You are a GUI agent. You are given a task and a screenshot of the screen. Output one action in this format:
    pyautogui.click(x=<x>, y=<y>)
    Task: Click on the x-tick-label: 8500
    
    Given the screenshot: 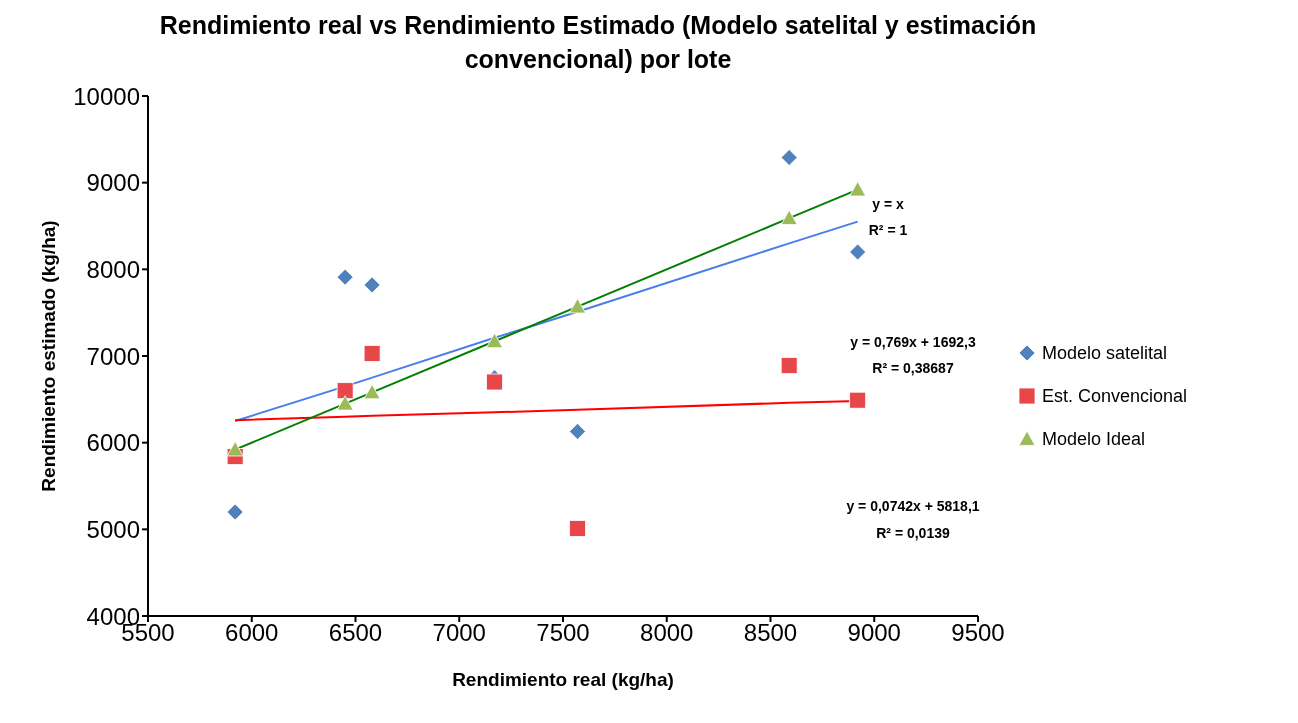 What is the action you would take?
    pyautogui.click(x=770, y=633)
    